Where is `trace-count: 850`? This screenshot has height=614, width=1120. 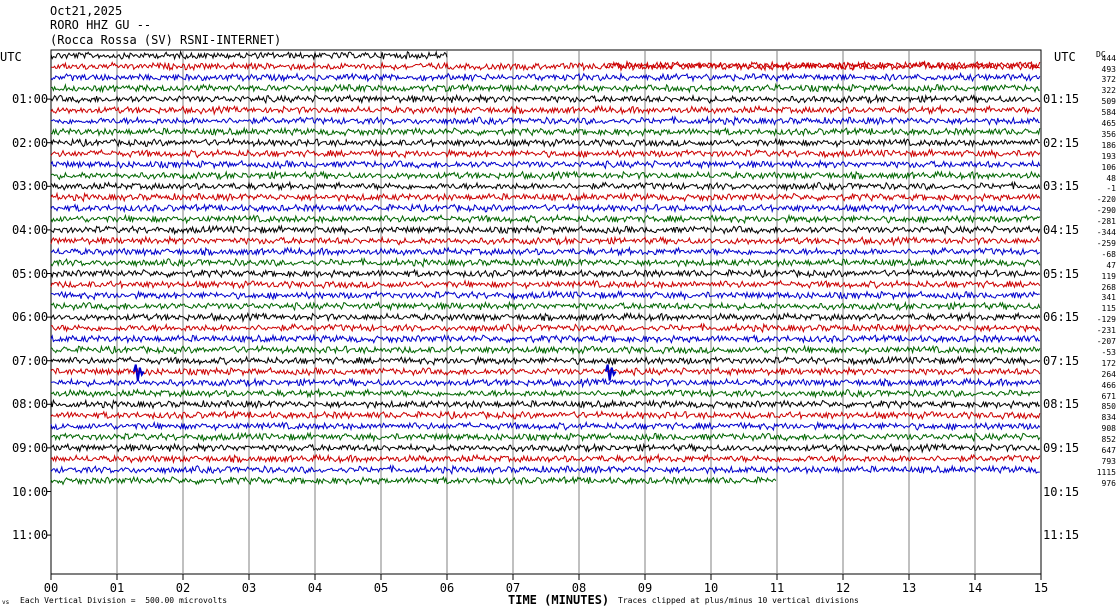
trace-count: 850 is located at coordinates (1108, 407).